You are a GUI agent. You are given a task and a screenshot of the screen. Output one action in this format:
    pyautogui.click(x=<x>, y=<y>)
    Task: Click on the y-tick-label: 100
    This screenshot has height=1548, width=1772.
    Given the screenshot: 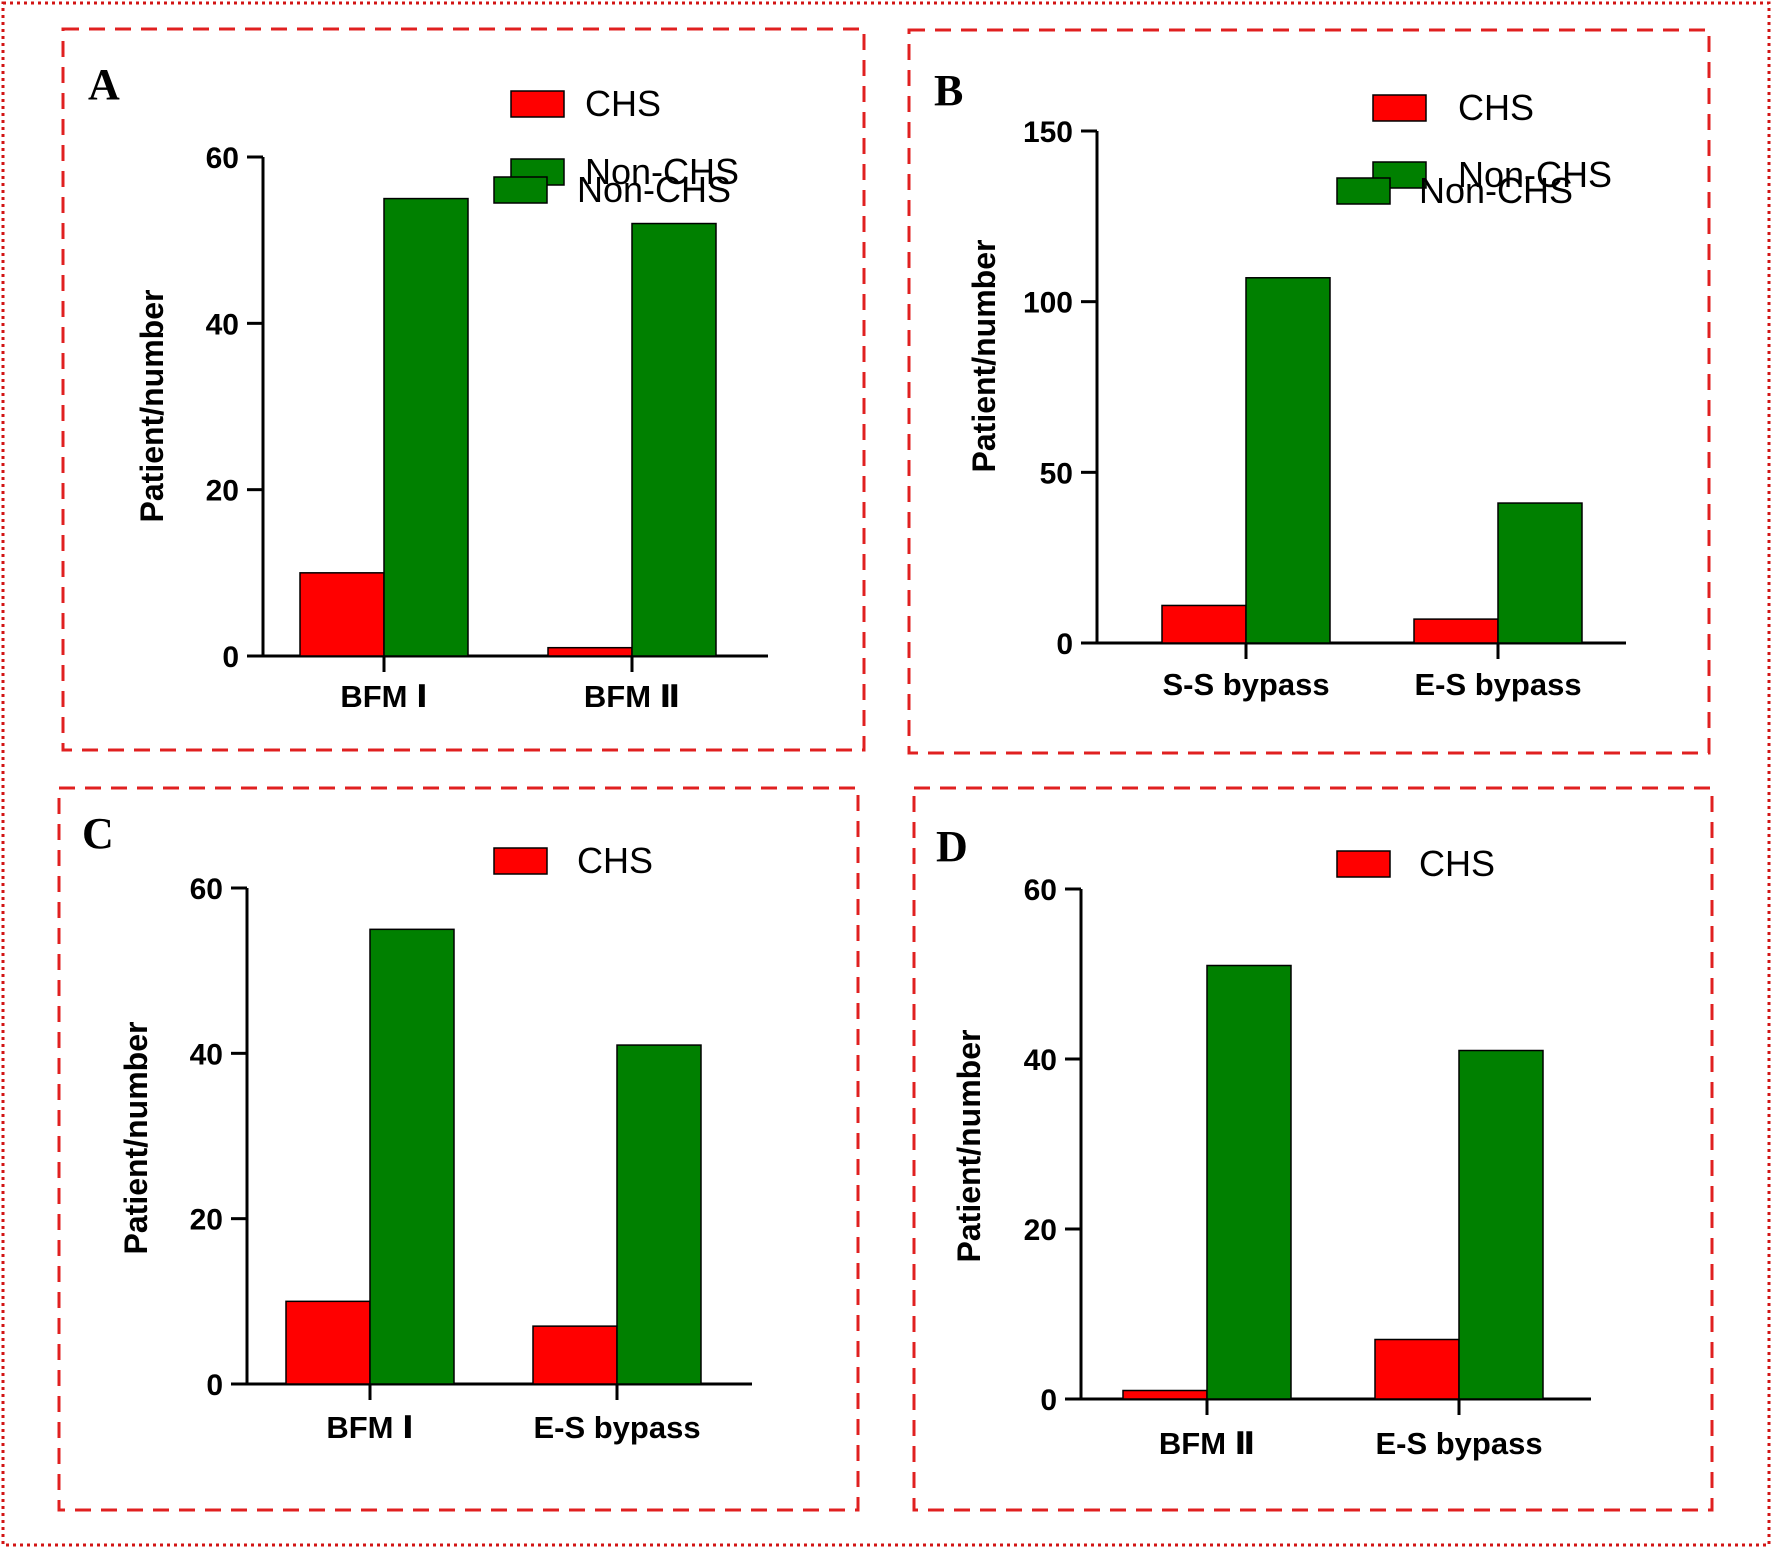 What is the action you would take?
    pyautogui.click(x=1048, y=303)
    